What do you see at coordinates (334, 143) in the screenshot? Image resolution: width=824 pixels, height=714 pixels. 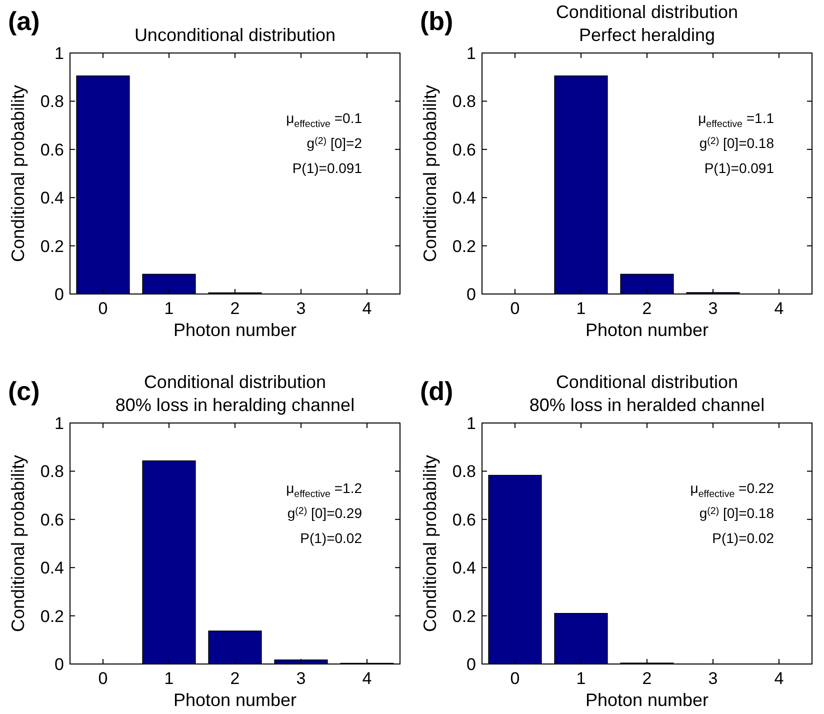 I see `annotation: g$^{(2)}$ [0]=2` at bounding box center [334, 143].